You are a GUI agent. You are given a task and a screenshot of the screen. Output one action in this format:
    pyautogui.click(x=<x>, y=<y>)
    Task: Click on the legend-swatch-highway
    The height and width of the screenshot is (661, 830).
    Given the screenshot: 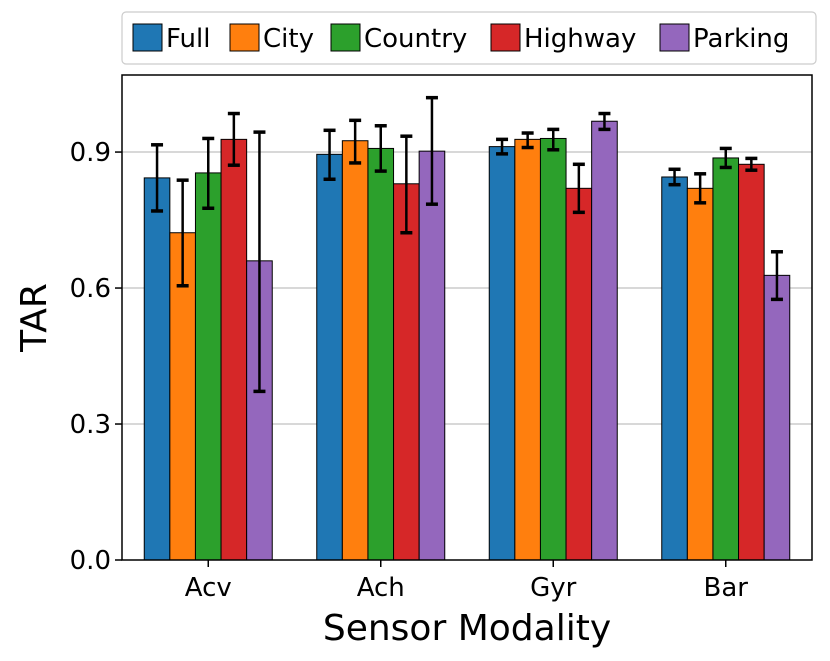 What is the action you would take?
    pyautogui.click(x=505, y=37)
    